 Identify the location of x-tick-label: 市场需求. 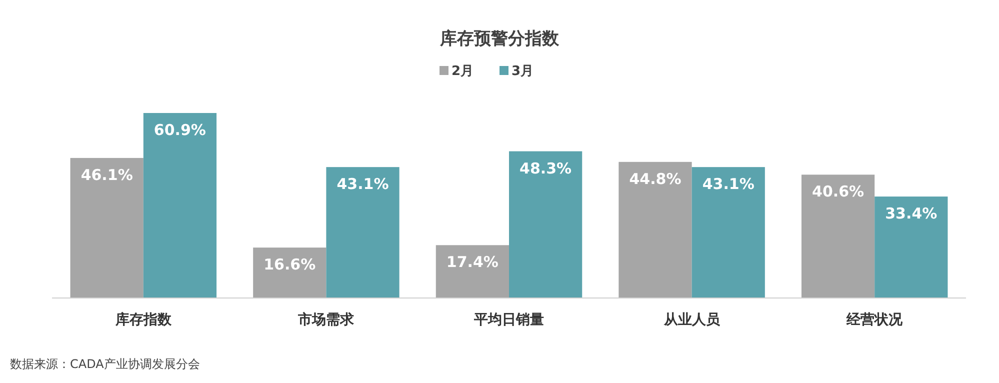
(326, 319).